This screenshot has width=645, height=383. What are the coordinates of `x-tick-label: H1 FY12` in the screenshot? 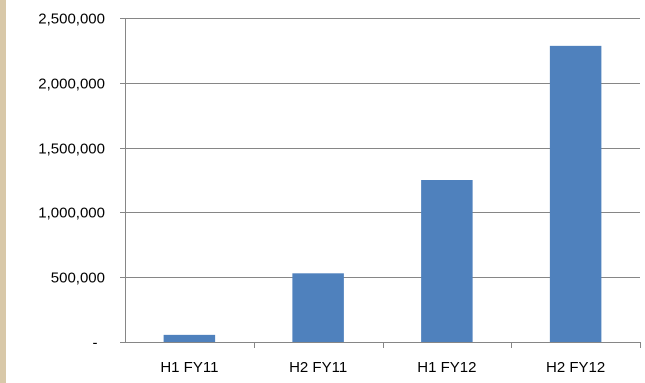 It's located at (446, 367).